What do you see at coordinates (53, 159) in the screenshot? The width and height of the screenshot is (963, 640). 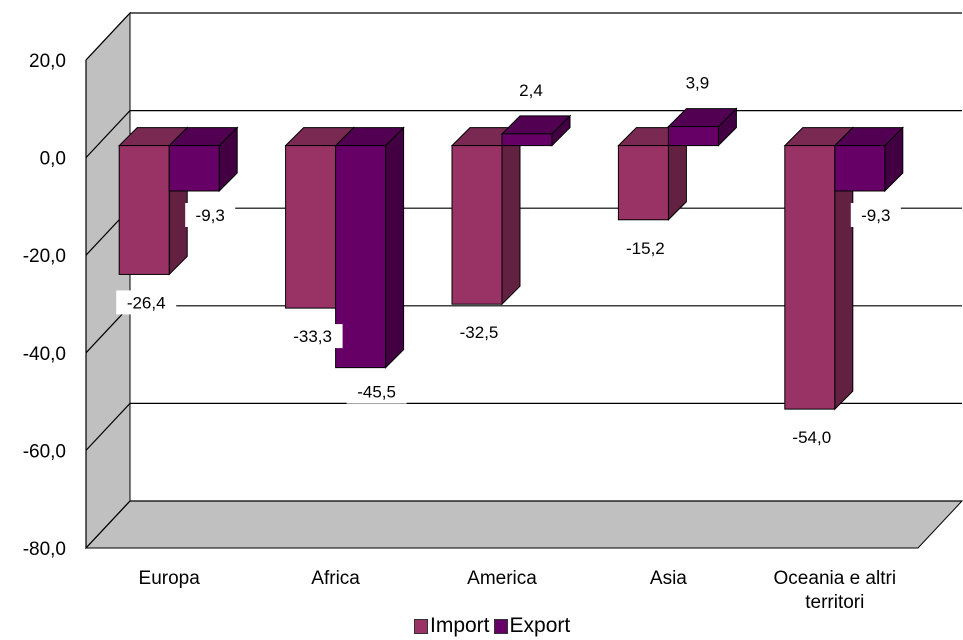 I see `y-tick-label: 0,0` at bounding box center [53, 159].